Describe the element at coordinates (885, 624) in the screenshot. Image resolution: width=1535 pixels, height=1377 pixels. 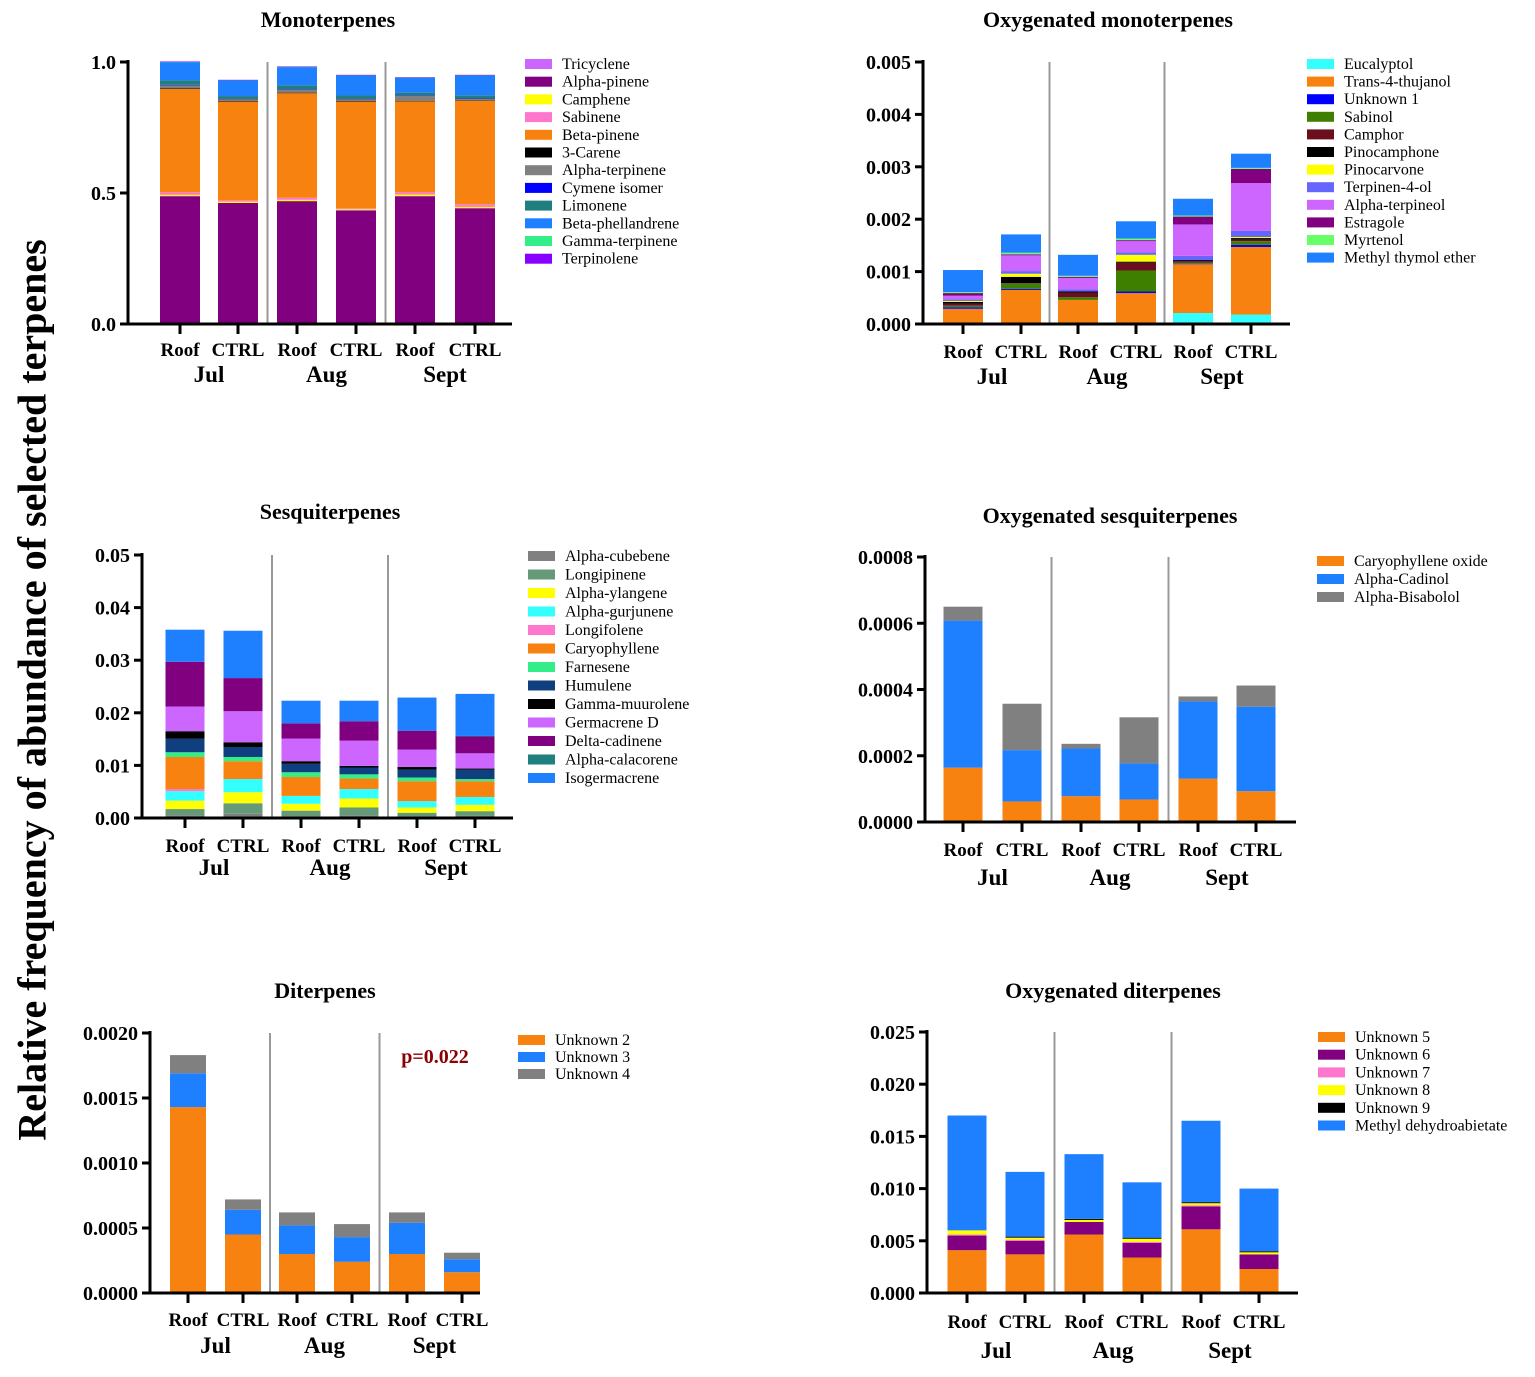
I see `y-tick-label: 0.0006` at that location.